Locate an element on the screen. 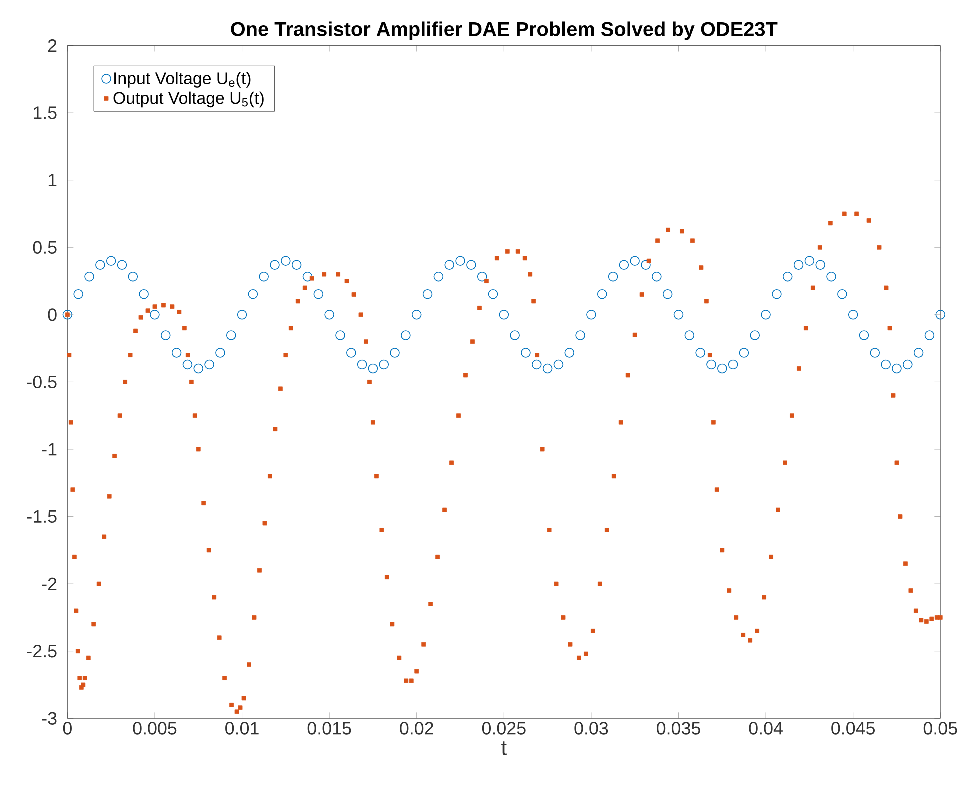 This screenshot has width=968, height=809. x-tick-label: 0.04 is located at coordinates (766, 728).